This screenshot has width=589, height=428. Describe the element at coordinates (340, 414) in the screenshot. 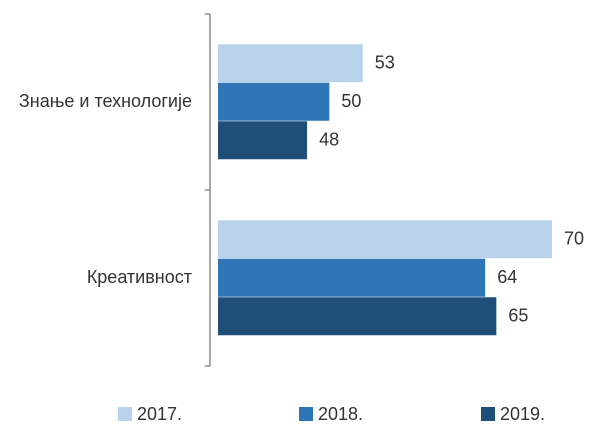

I see `legend-label: 2018.` at that location.